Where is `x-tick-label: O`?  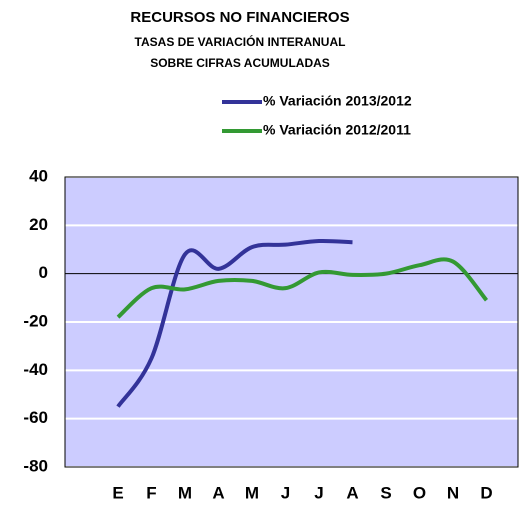
x-tick-label: O is located at coordinates (419, 492).